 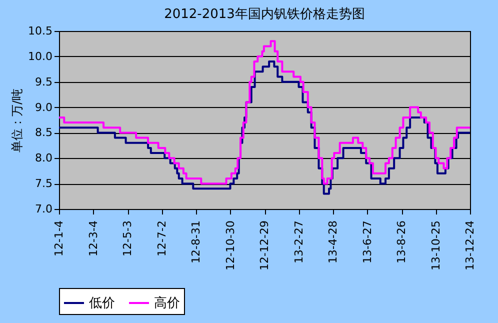 What do you see at coordinates (127, 238) in the screenshot?
I see `x-tick-label: 12-5-3` at bounding box center [127, 238].